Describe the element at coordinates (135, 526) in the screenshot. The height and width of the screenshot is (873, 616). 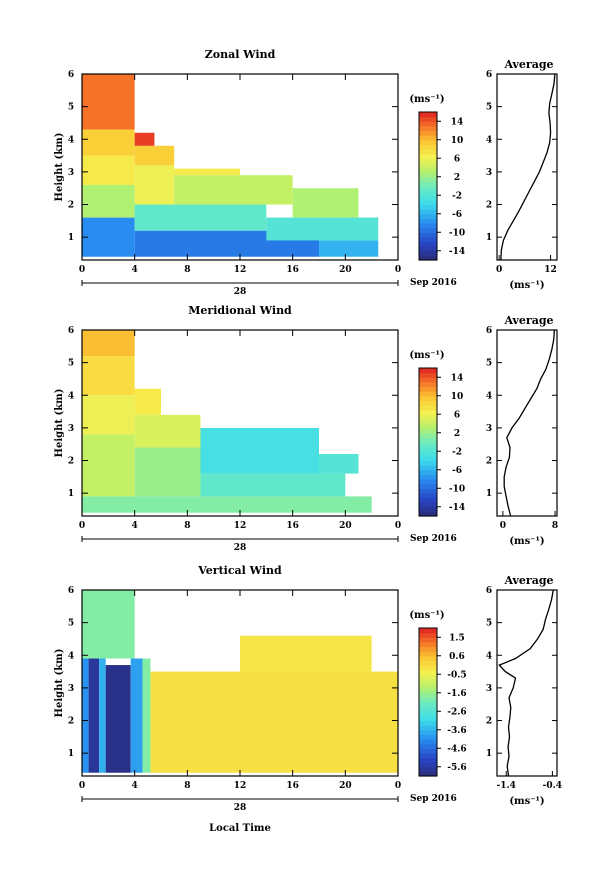
I see `panel-1-xtick-label-1: 4` at that location.